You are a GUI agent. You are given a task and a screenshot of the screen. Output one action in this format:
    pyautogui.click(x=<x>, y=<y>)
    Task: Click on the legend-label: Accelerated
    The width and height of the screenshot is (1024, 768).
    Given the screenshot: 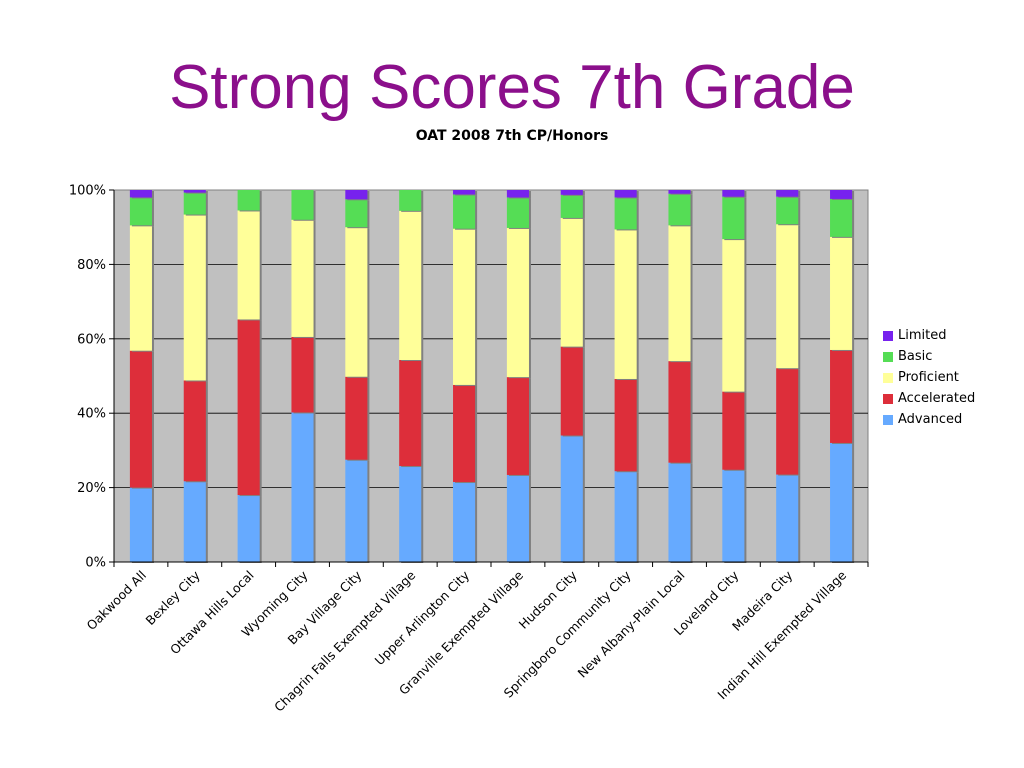 What is the action you would take?
    pyautogui.click(x=937, y=398)
    